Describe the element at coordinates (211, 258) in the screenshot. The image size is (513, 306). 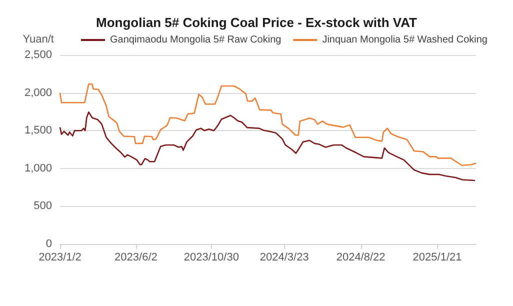
I see `x-tick-label: 2023/10/30` at that location.